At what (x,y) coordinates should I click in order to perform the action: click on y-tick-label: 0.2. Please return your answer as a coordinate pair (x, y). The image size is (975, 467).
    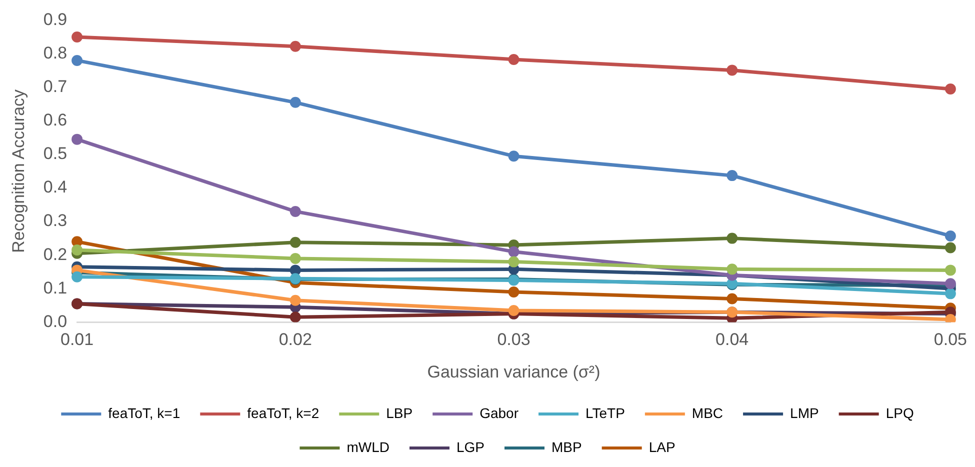
    Looking at the image, I should click on (55, 254).